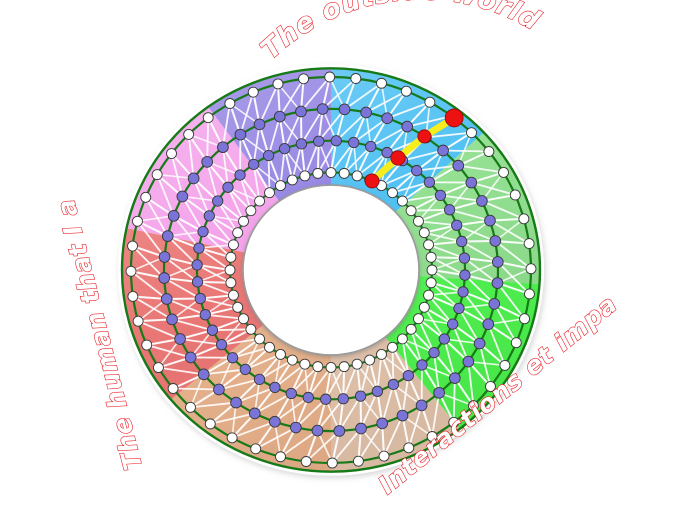 This screenshot has width=679, height=513. Describe the element at coordinates (372, 181) in the screenshot. I see `path-node-inner` at that location.